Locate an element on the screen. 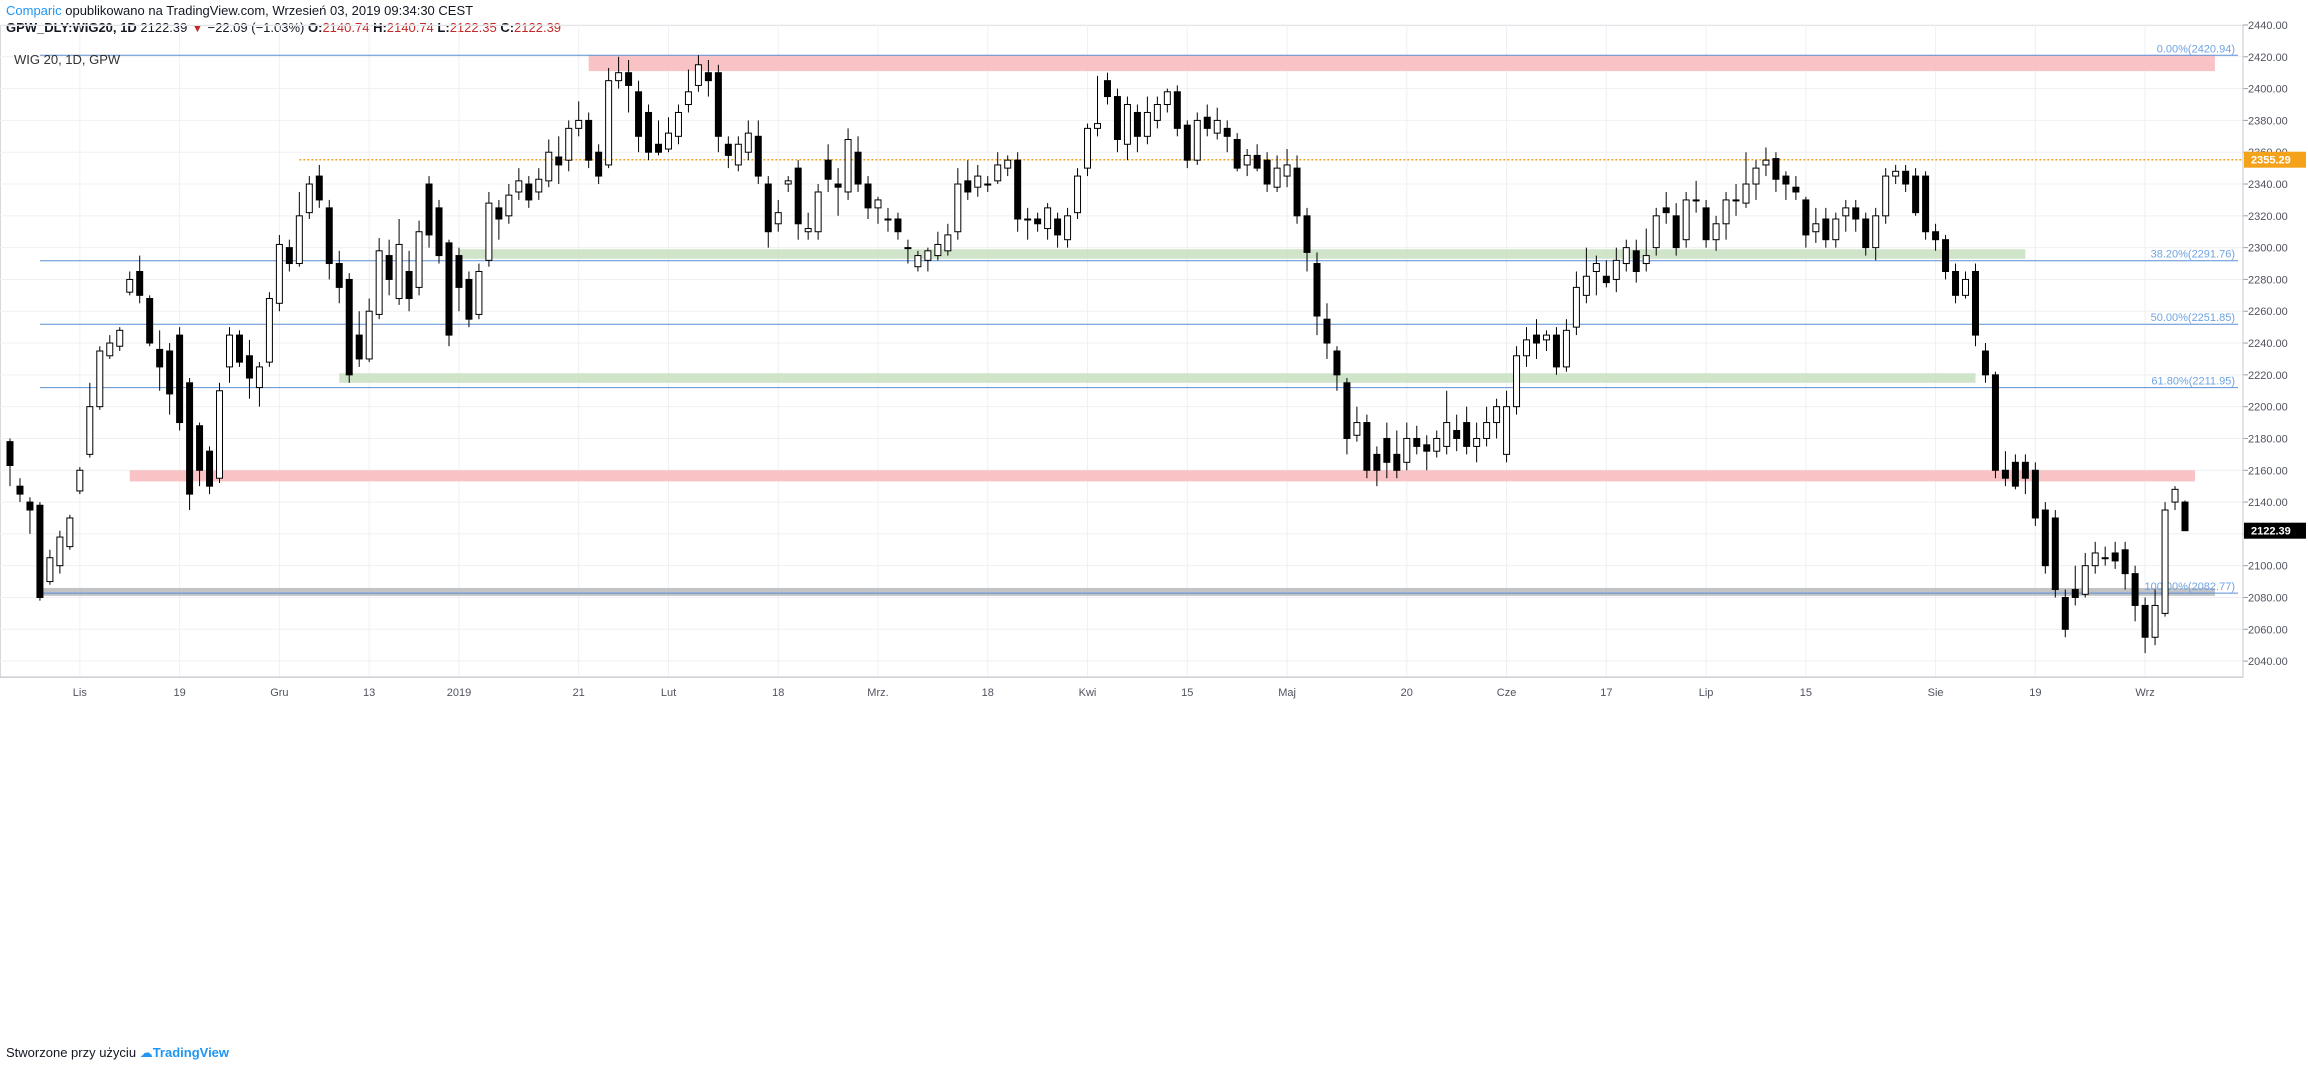 The image size is (2308, 1071). fib-level-label: 50.00%(2251.85) is located at coordinates (2193, 318).